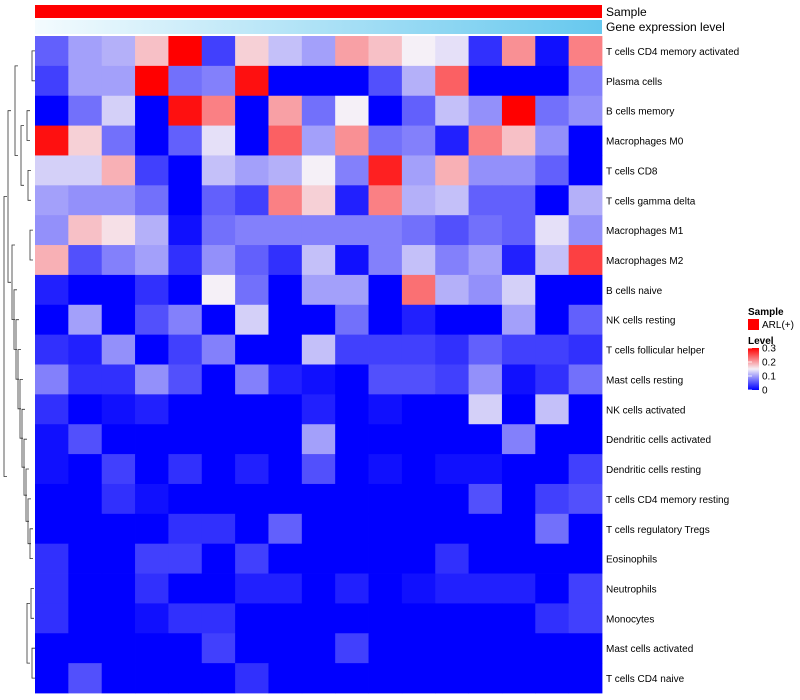 This screenshot has width=800, height=700. What do you see at coordinates (631, 560) in the screenshot?
I see `row-label: Eosinophils` at bounding box center [631, 560].